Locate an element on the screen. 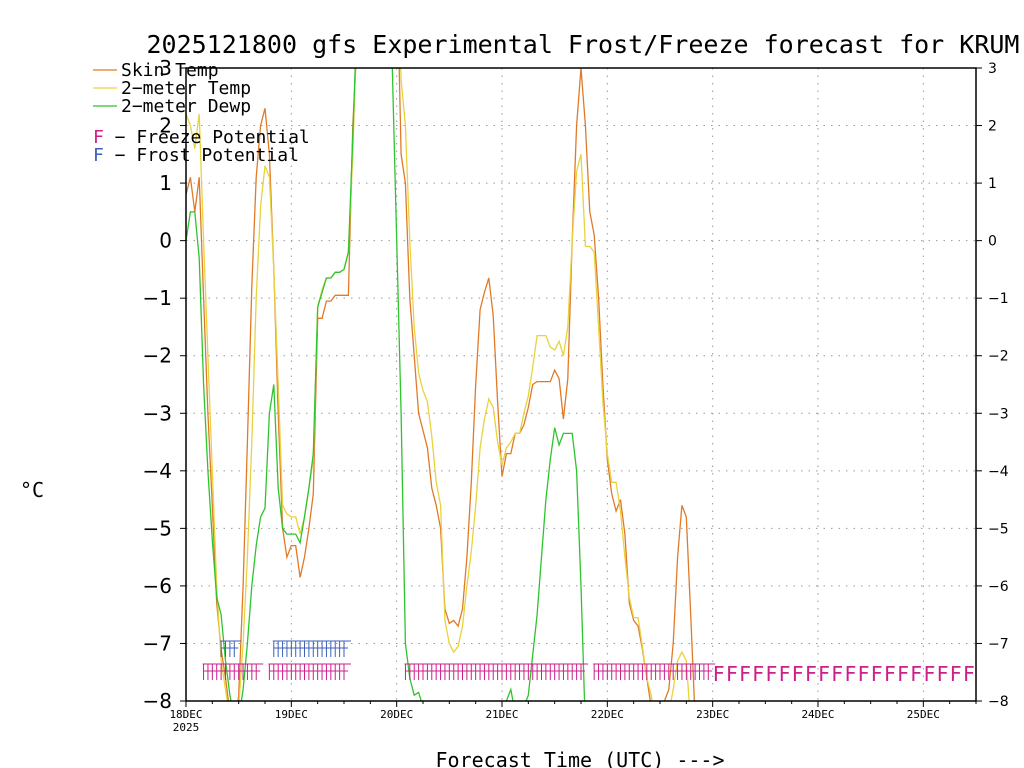 The image size is (1024, 768). x-tick-label: 19DEC is located at coordinates (291, 714).